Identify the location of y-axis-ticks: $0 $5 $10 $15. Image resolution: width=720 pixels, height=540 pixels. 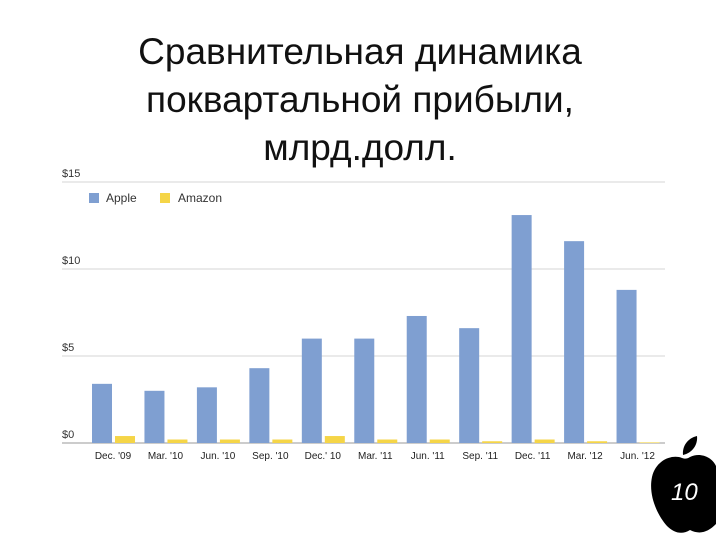
(71, 304).